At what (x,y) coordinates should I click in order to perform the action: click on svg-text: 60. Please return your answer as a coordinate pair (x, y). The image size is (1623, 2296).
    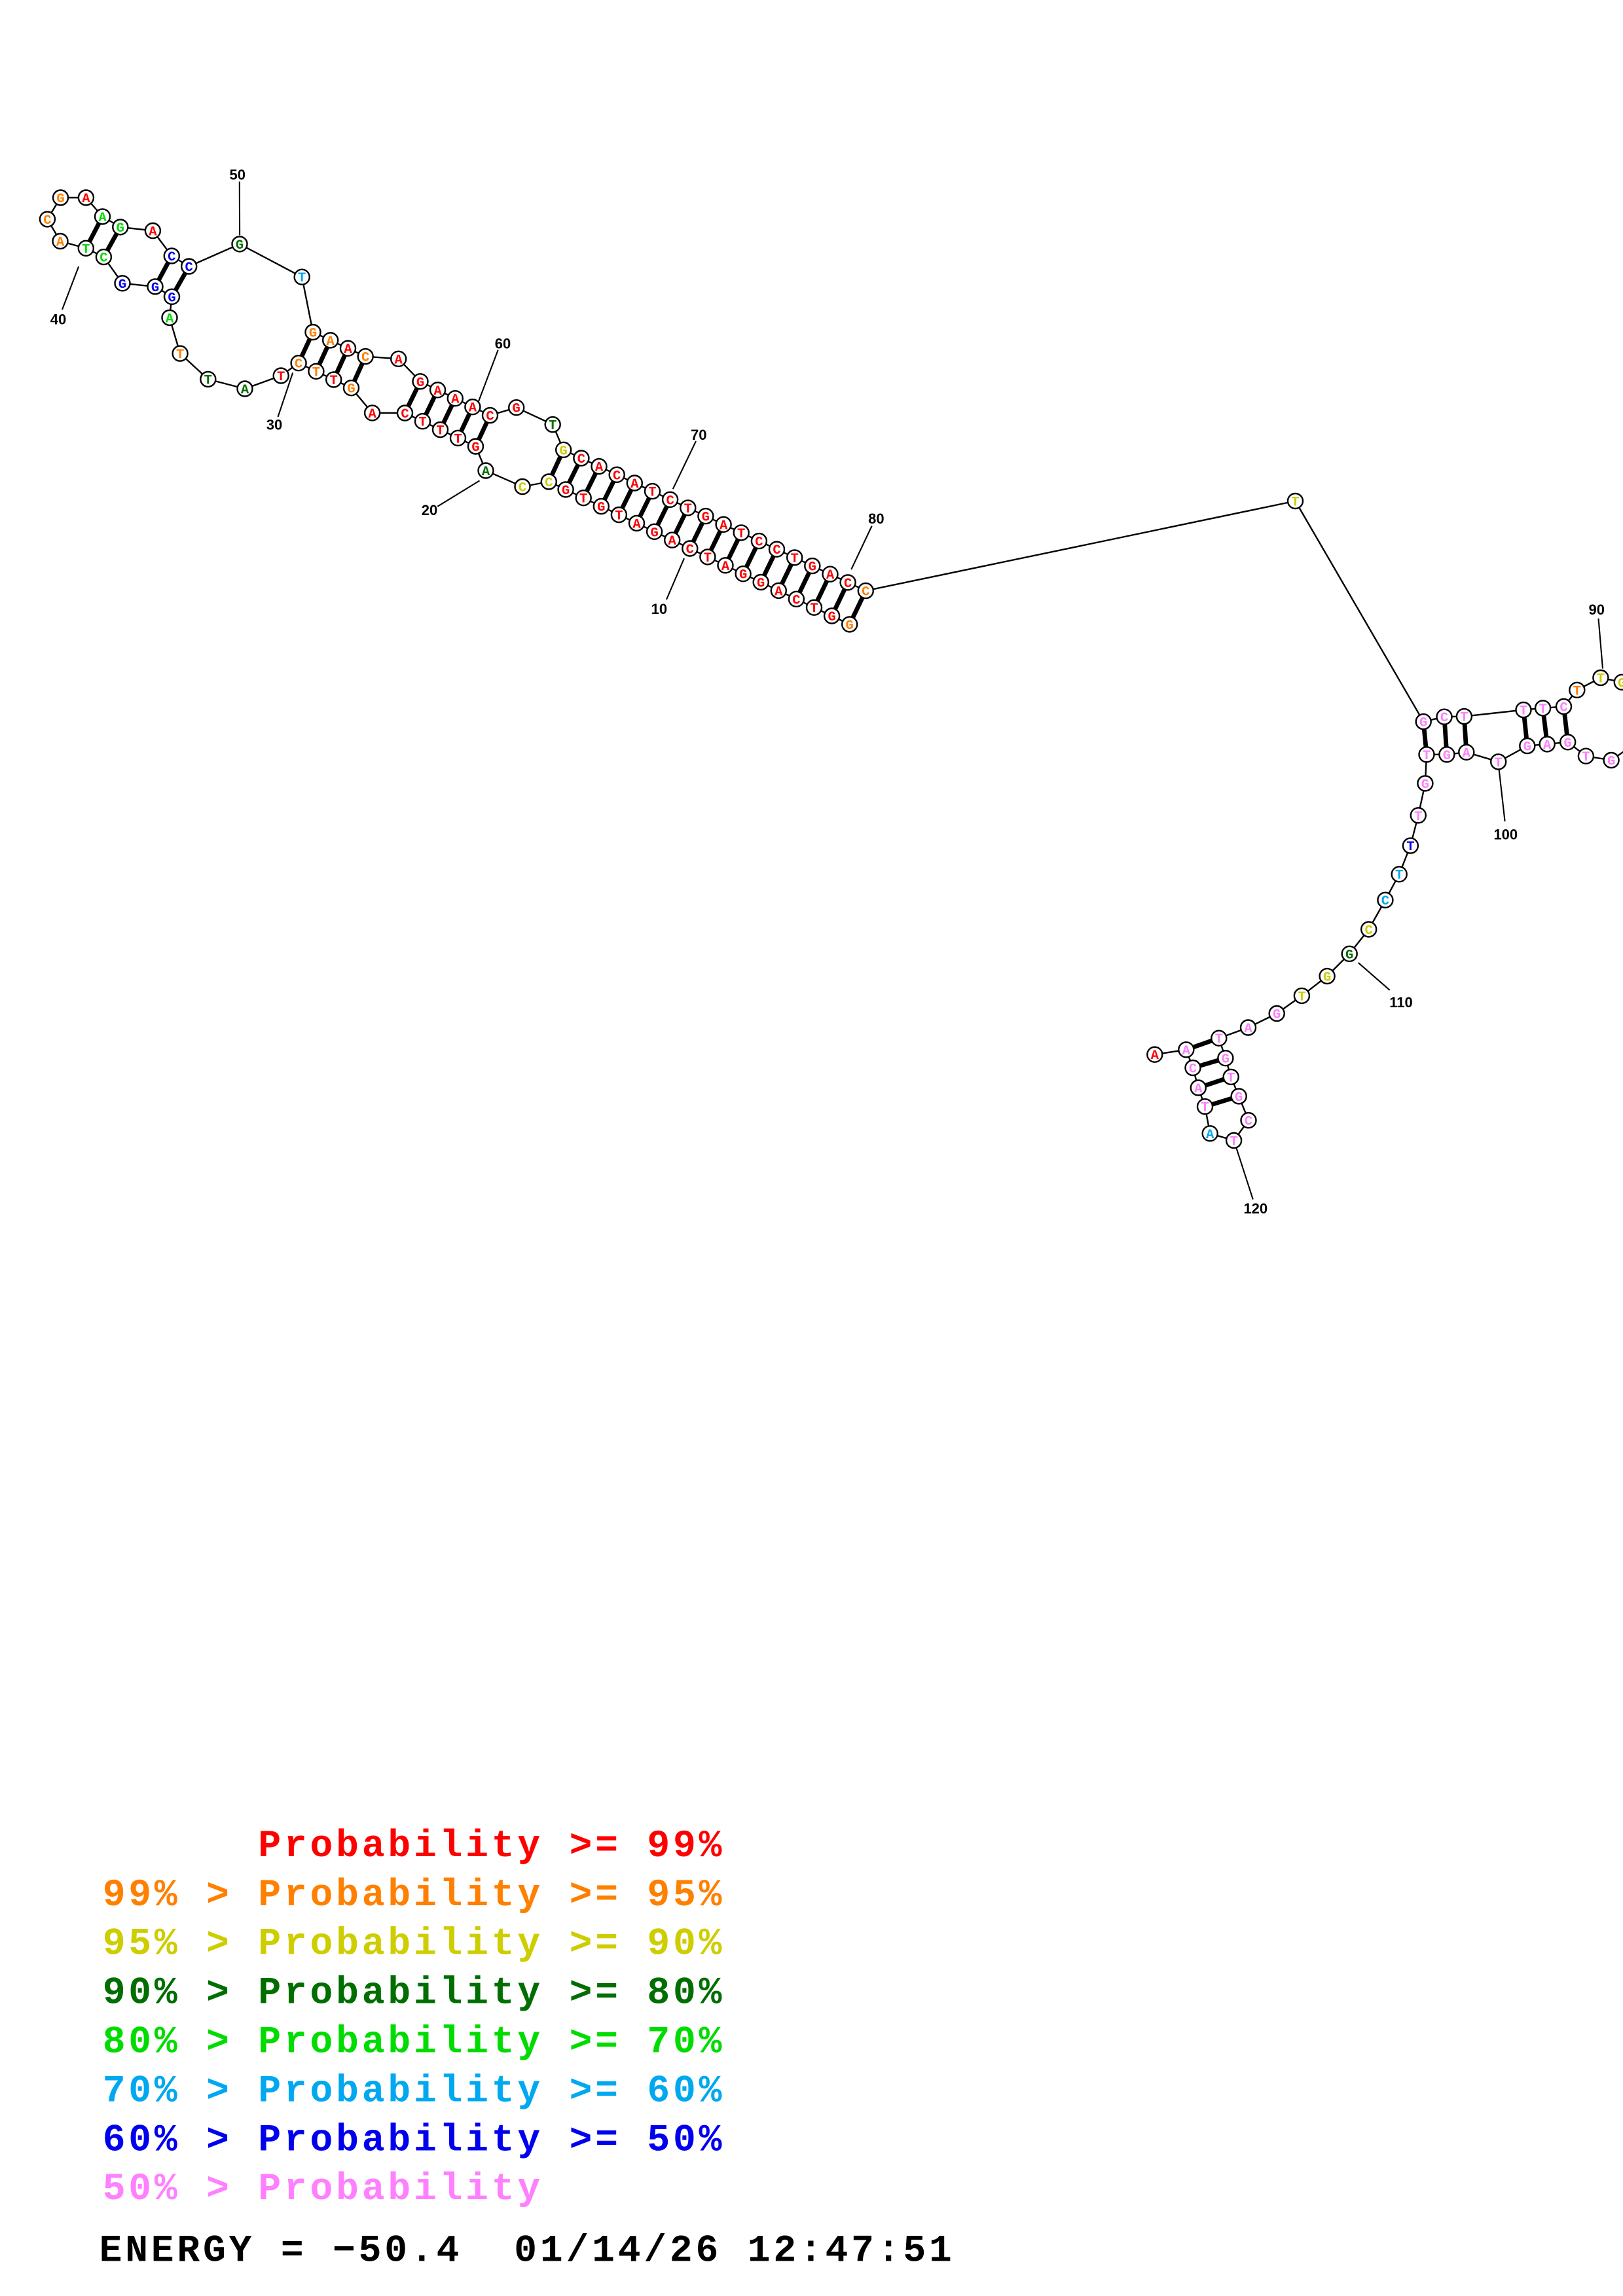
    Looking at the image, I should click on (503, 344).